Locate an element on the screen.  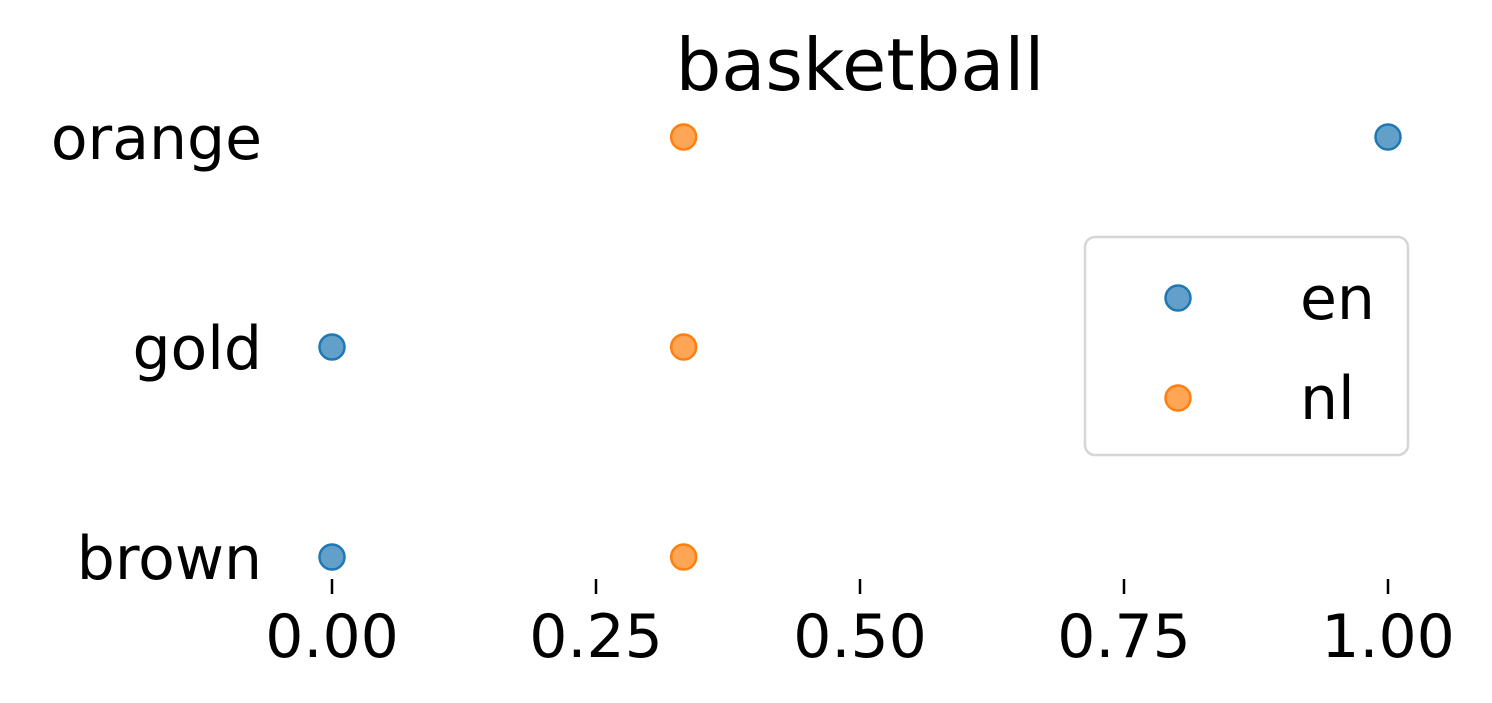
x-tick-label: 0.50 is located at coordinates (860, 637).